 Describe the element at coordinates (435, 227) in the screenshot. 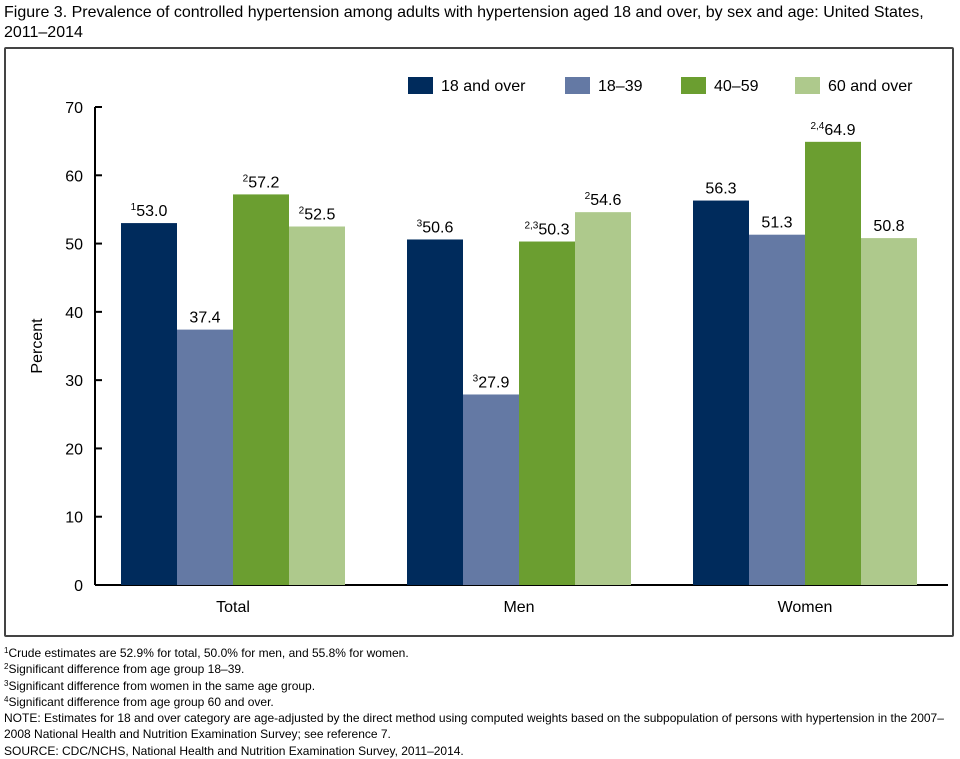

I see `data-label: 350.6` at that location.